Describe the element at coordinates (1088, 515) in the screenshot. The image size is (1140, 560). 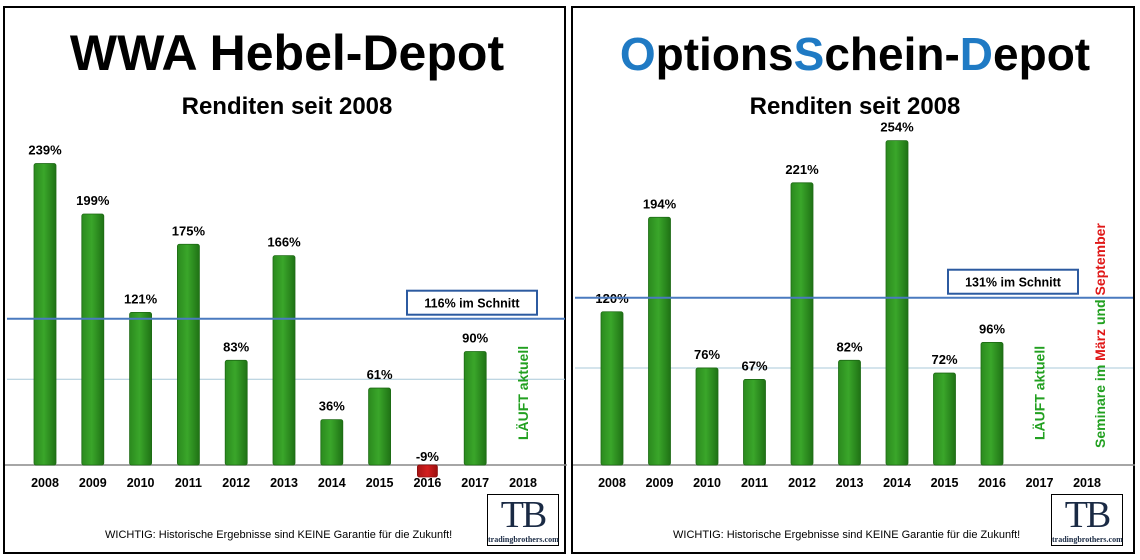
I see `right-logo-mark: TB` at that location.